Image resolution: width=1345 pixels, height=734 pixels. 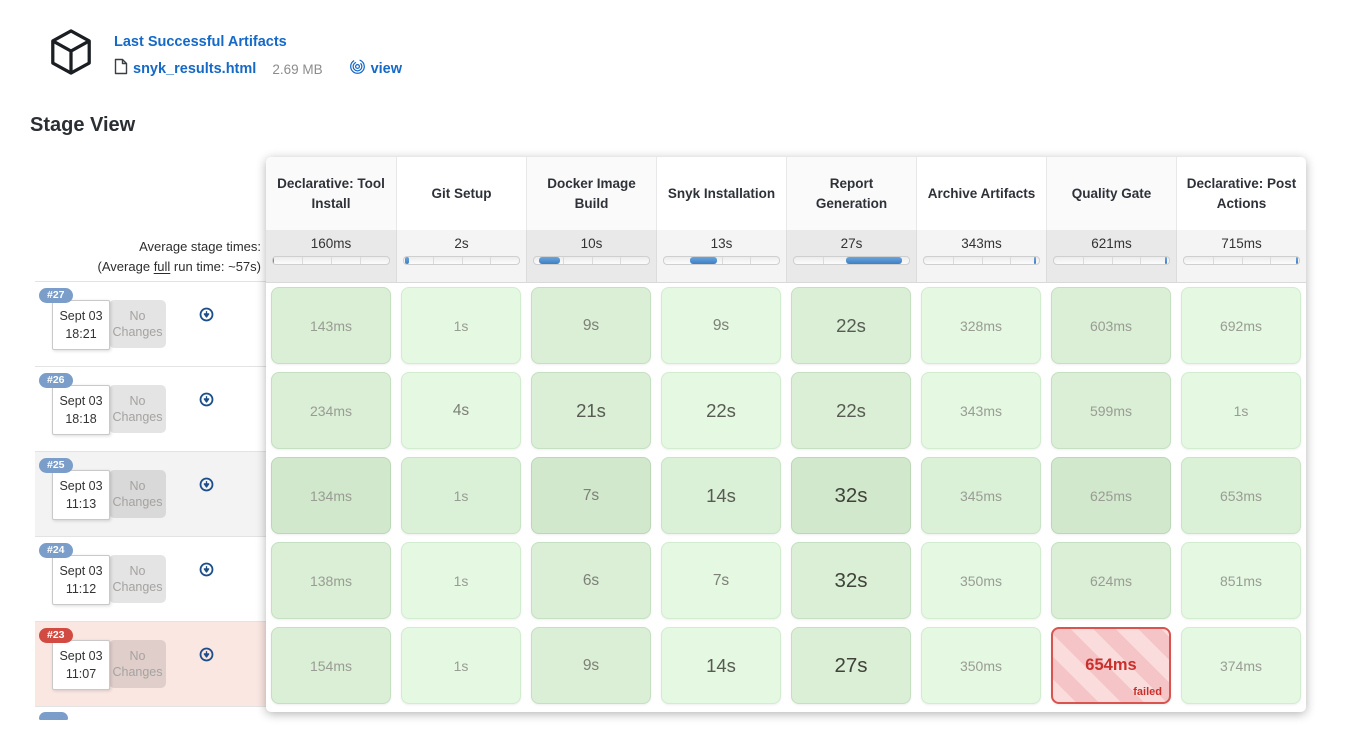 What do you see at coordinates (179, 267) in the screenshot?
I see `average-full-run-time-note: (Average full run time: ~57s)` at bounding box center [179, 267].